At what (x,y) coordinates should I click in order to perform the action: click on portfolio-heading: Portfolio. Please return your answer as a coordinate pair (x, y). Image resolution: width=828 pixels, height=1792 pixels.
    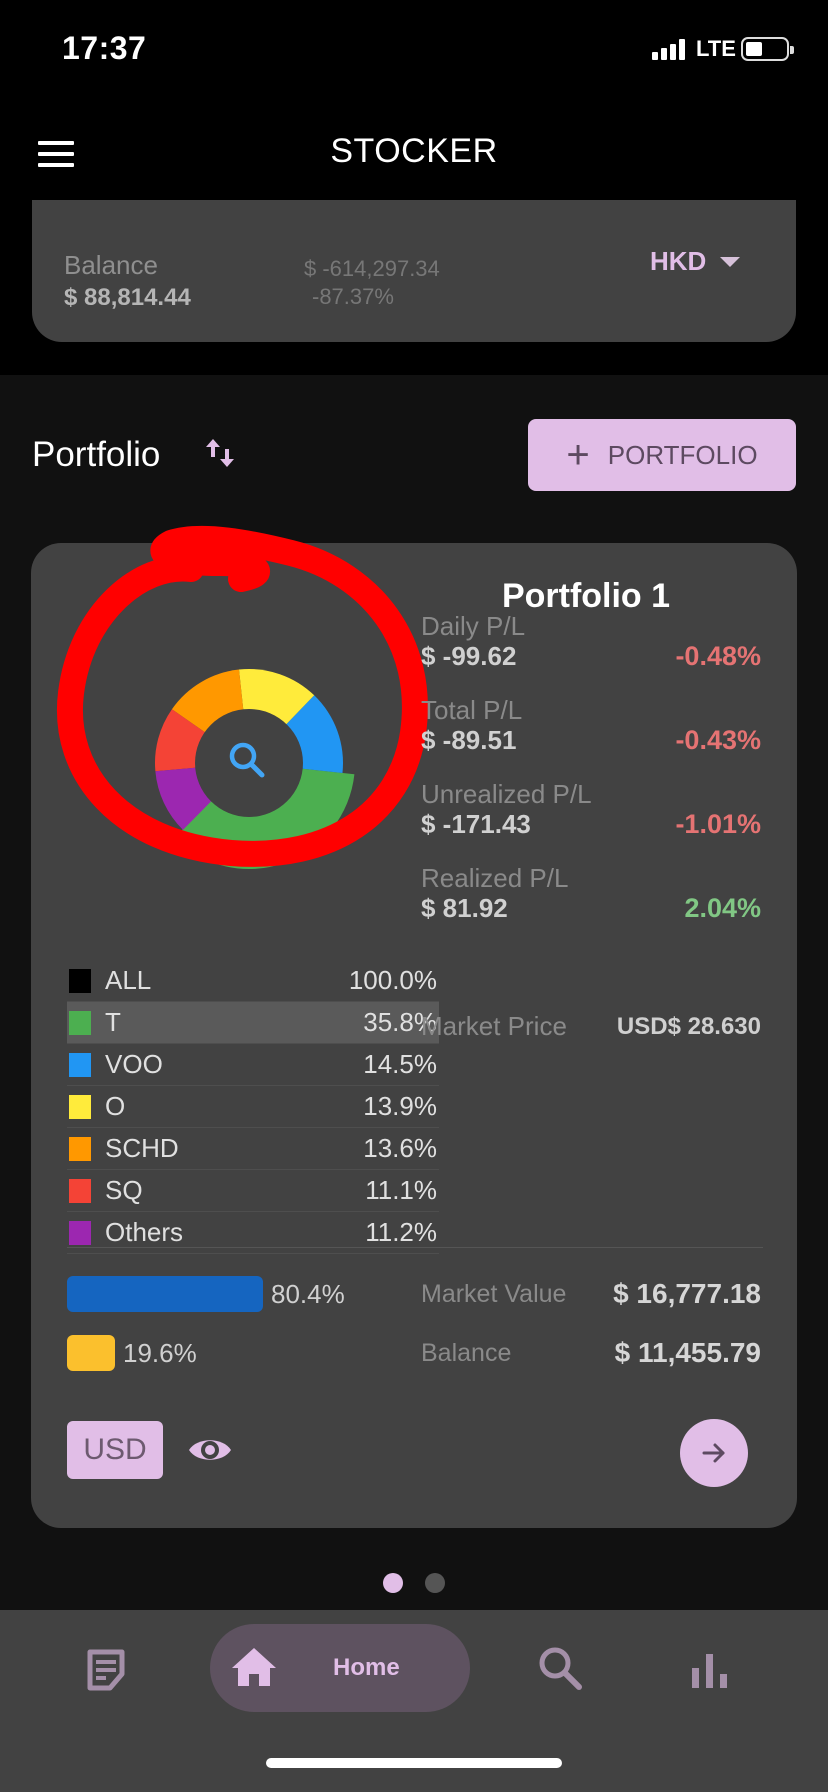
    Looking at the image, I should click on (96, 454).